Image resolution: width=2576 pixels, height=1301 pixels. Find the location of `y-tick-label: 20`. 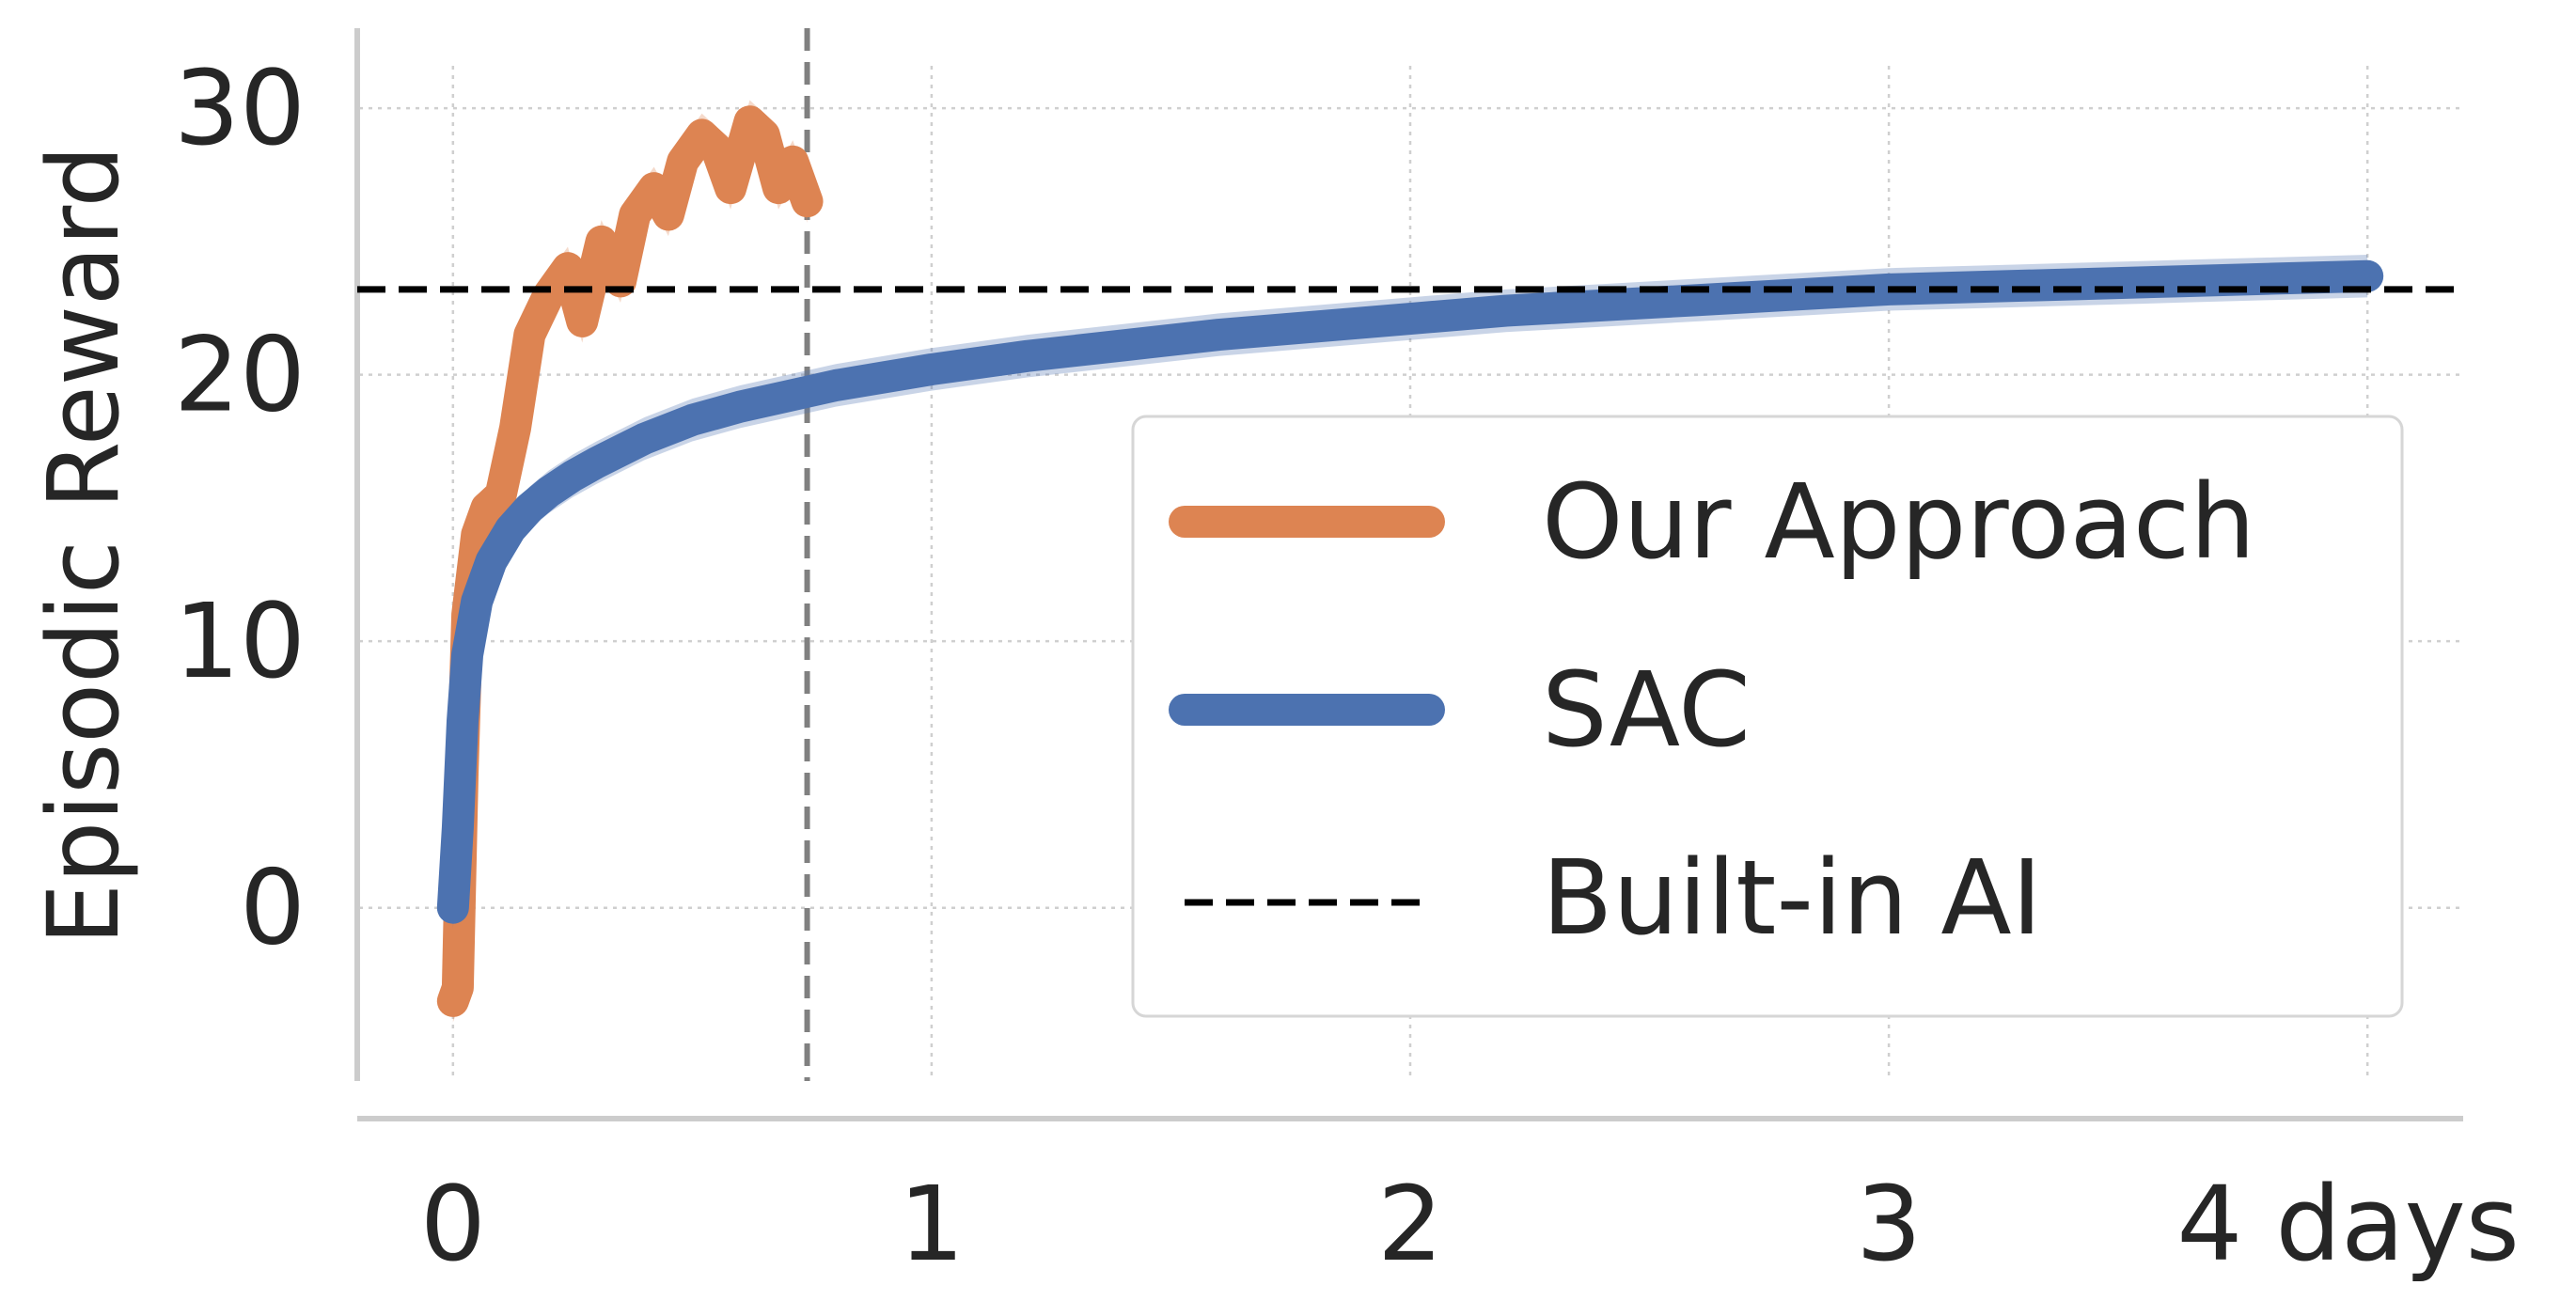

y-tick-label: 20 is located at coordinates (240, 375).